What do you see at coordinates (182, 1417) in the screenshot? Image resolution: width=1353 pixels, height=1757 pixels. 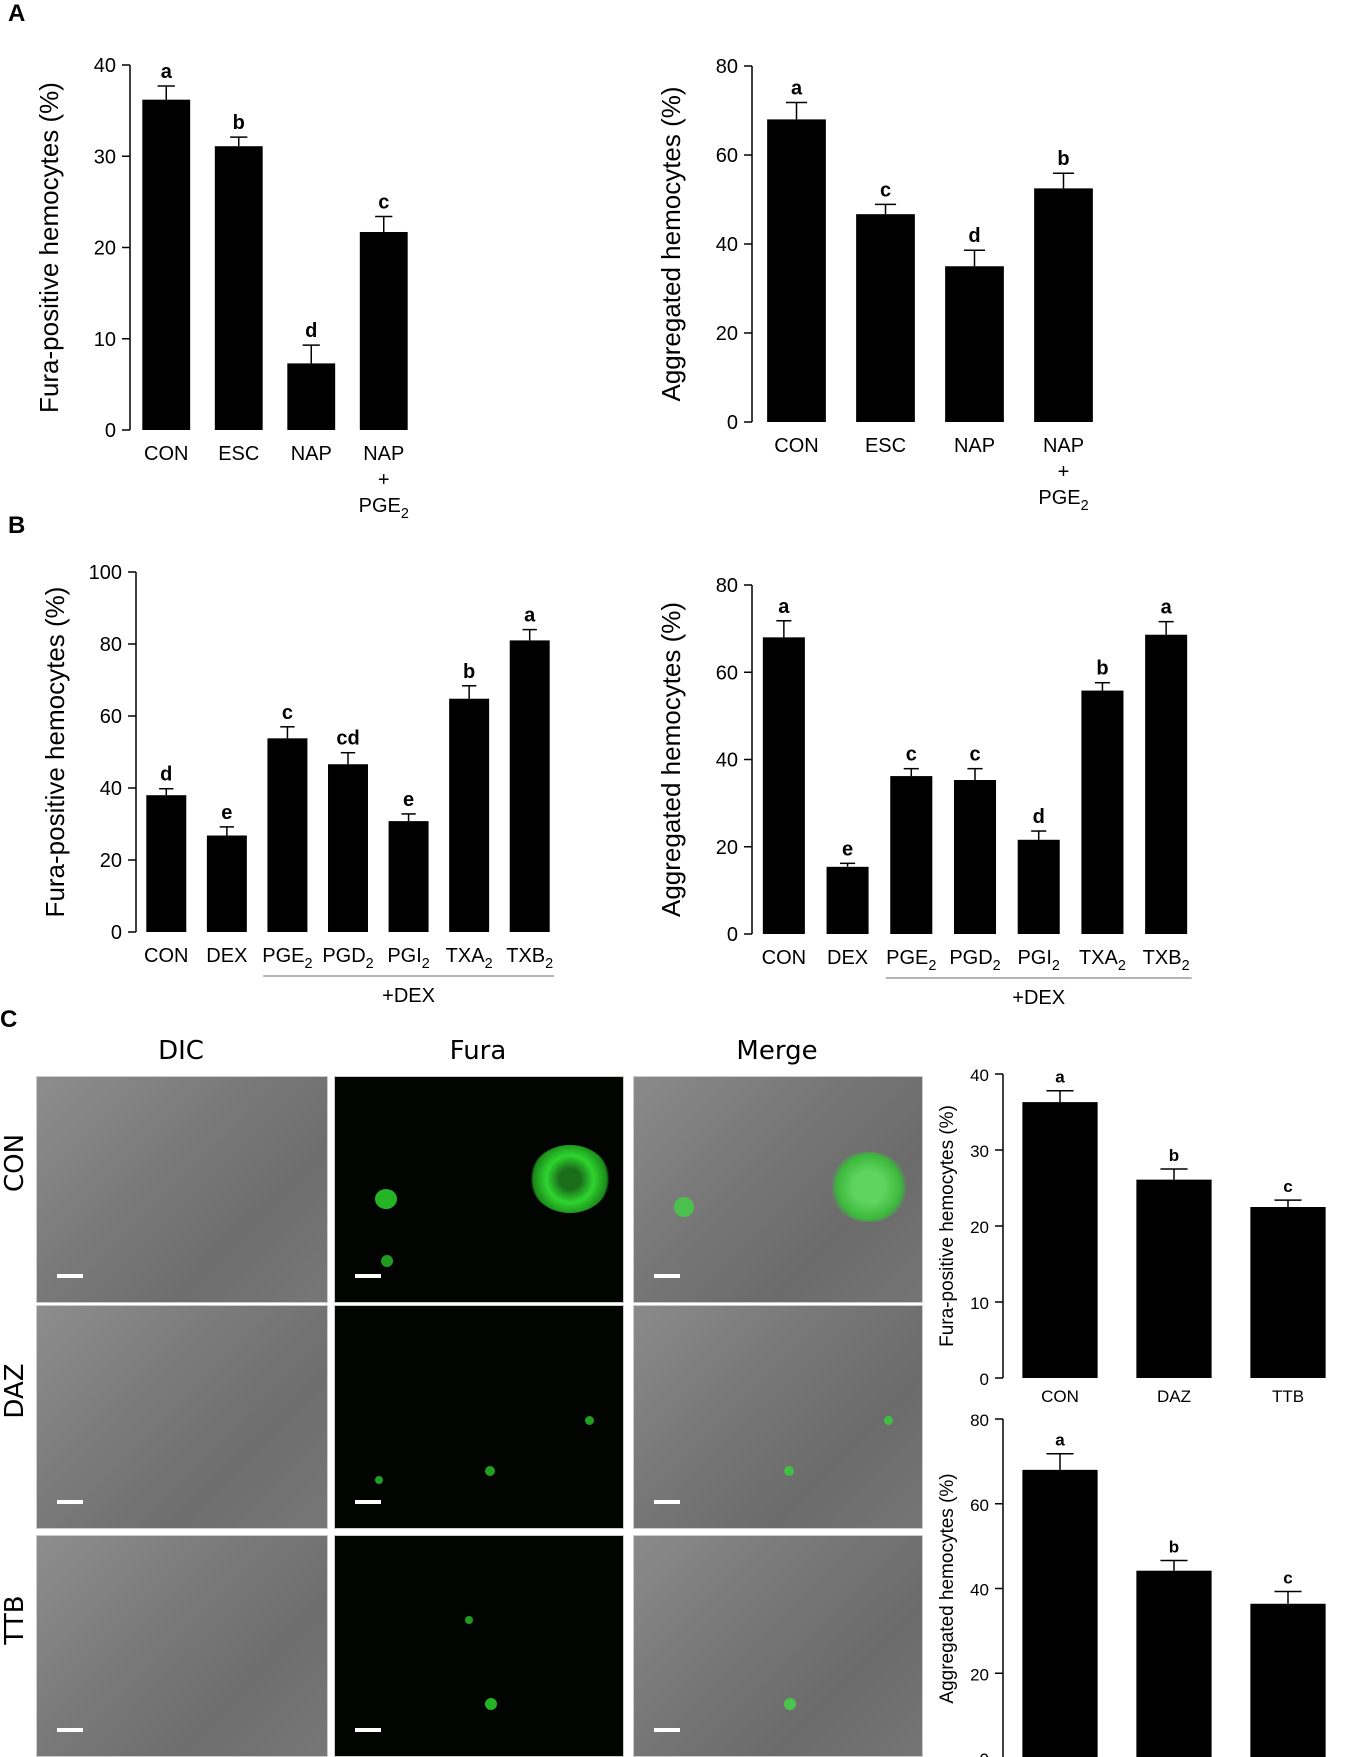 I see `micrograph-dic-daz` at bounding box center [182, 1417].